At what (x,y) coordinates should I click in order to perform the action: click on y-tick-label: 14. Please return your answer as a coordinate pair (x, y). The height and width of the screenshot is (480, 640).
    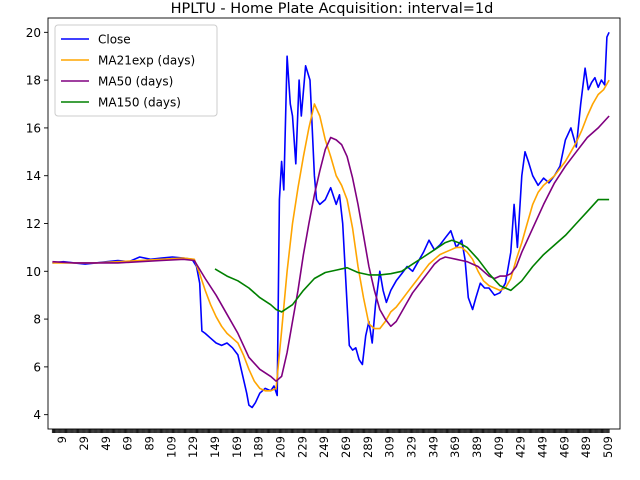
    Looking at the image, I should click on (33, 176).